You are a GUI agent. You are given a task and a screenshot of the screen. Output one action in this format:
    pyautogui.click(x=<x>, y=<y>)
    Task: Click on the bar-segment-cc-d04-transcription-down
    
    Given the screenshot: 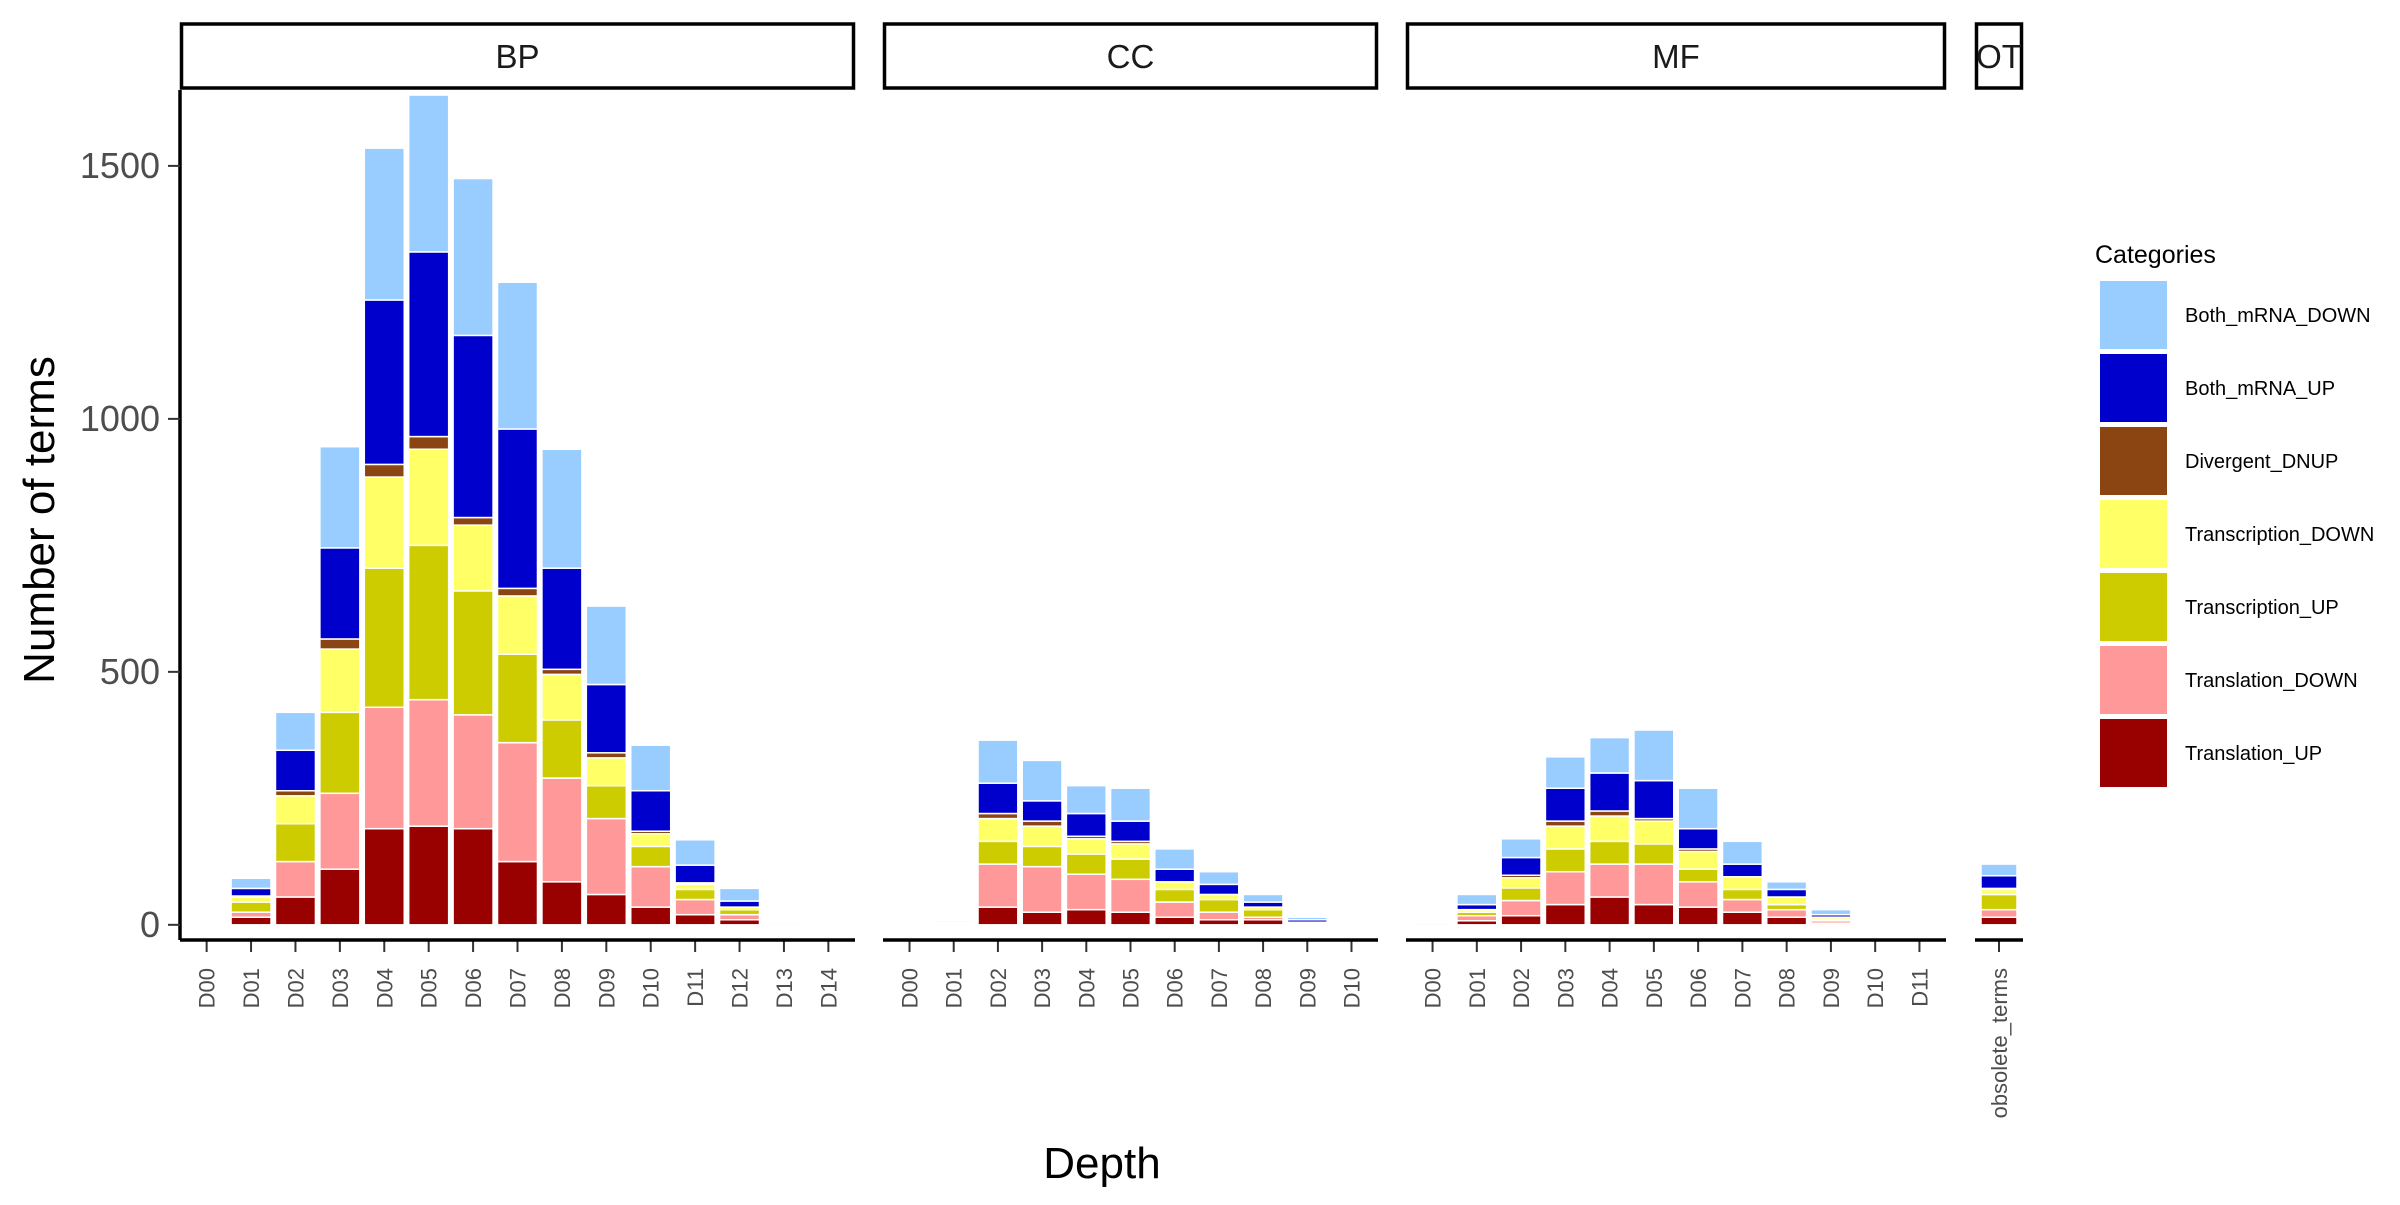 What is the action you would take?
    pyautogui.click(x=1086, y=846)
    